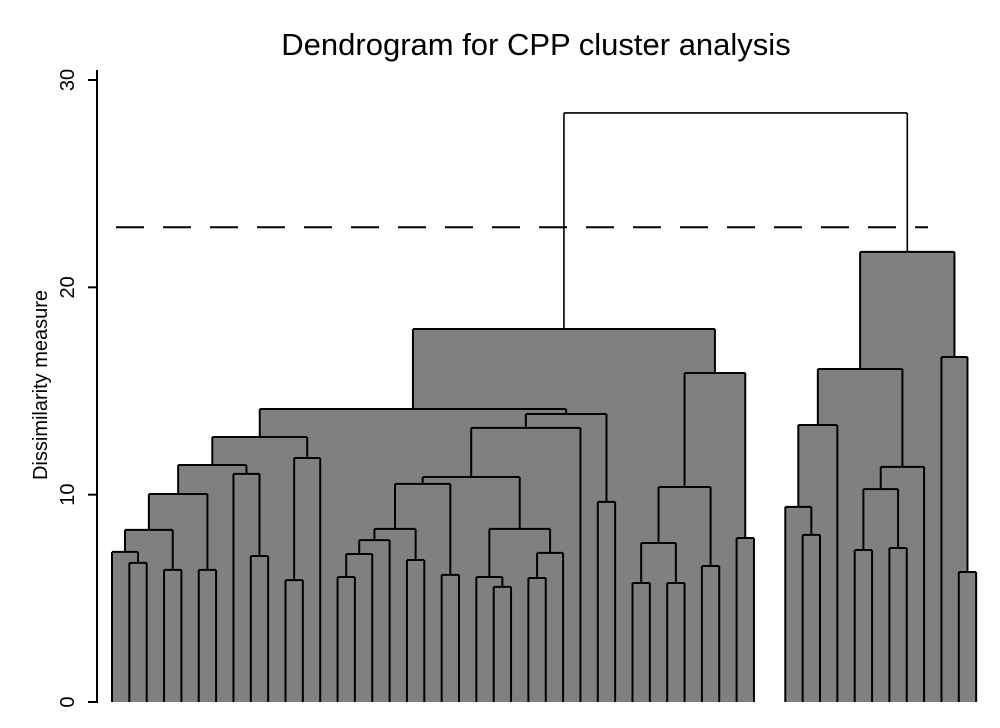 The width and height of the screenshot is (1000, 728). Describe the element at coordinates (41, 385) in the screenshot. I see `y-axis-label: Dissimilarity measure` at that location.